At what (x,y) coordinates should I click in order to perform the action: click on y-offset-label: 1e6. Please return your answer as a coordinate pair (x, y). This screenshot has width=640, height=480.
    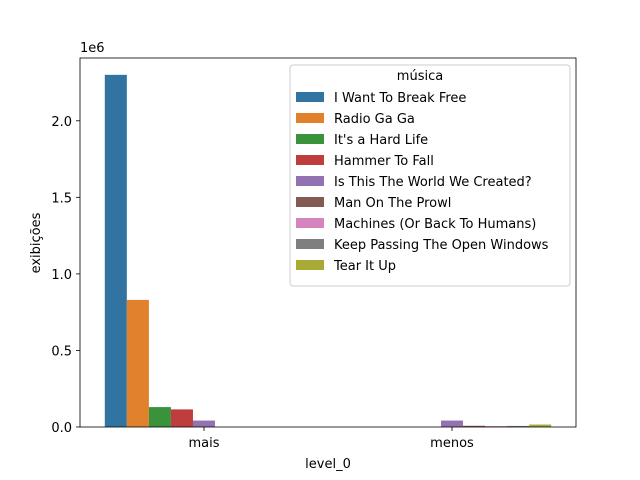
    Looking at the image, I should click on (92, 48).